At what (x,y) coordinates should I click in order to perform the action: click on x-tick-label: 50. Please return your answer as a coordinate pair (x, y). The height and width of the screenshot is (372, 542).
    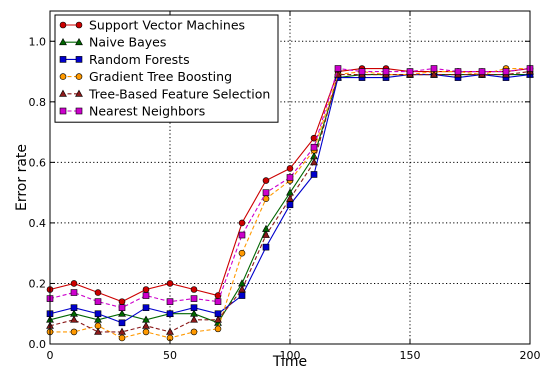
    Looking at the image, I should click on (170, 355).